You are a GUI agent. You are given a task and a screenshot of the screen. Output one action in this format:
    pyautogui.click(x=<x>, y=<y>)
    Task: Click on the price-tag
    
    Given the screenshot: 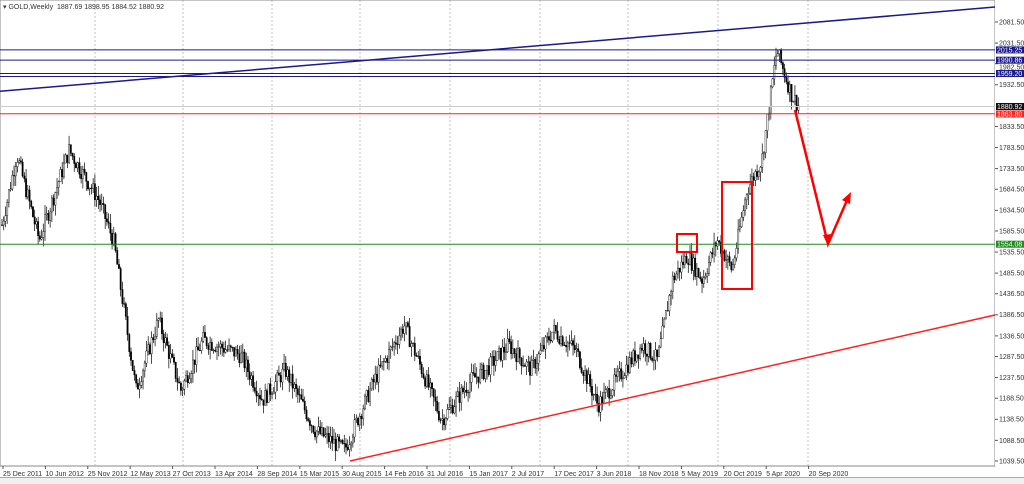 What is the action you would take?
    pyautogui.click(x=1010, y=60)
    